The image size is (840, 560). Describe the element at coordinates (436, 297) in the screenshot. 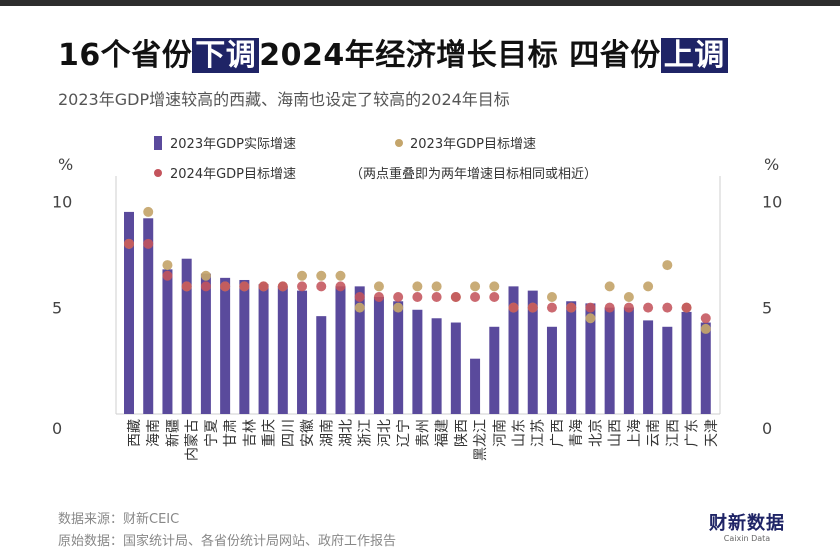

I see `dot-2024-福建` at that location.